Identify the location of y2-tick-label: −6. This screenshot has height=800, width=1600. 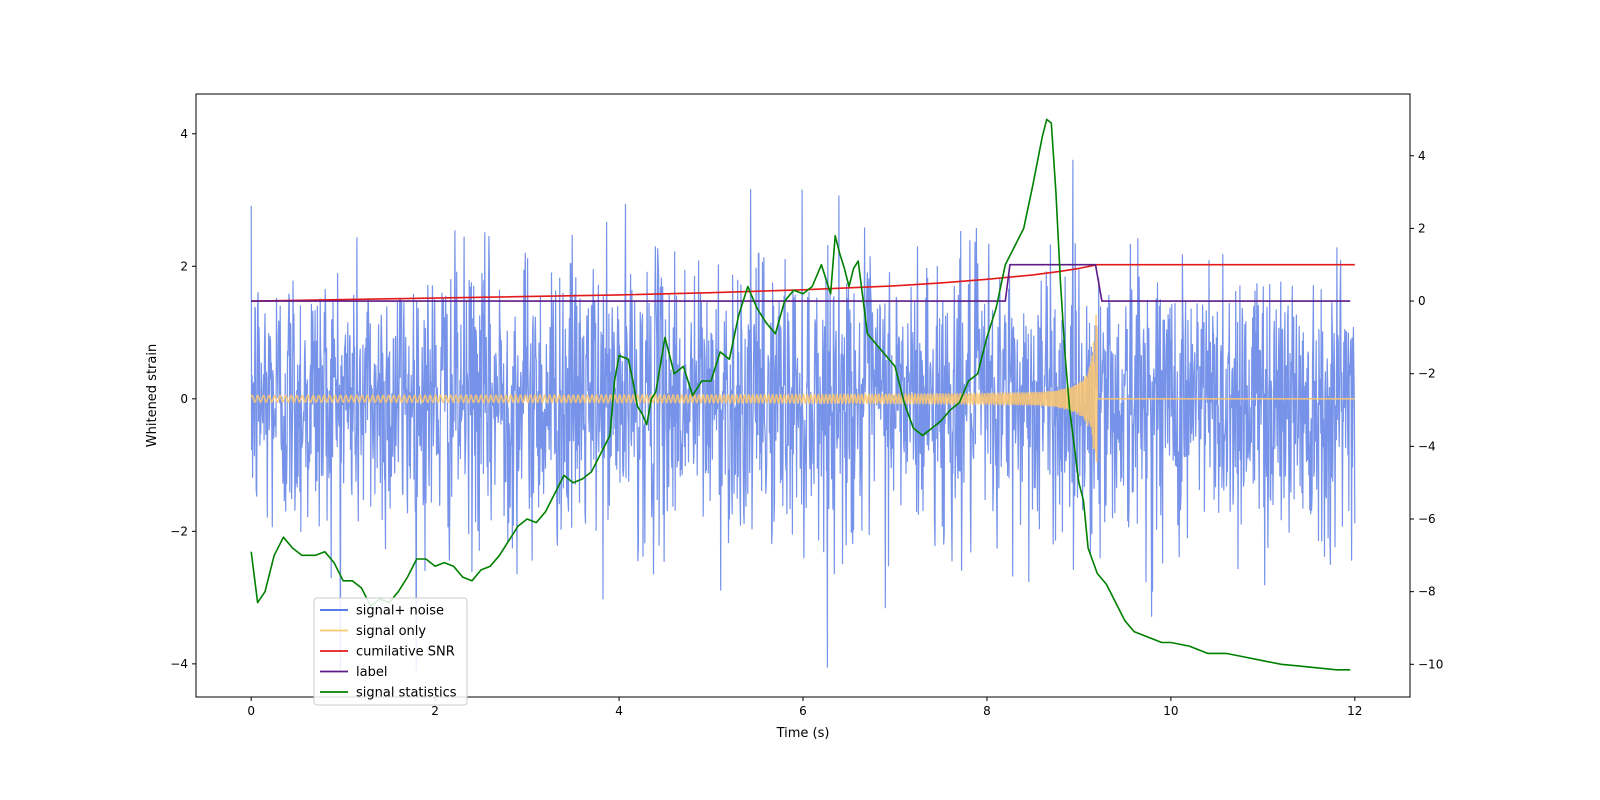
(1427, 519).